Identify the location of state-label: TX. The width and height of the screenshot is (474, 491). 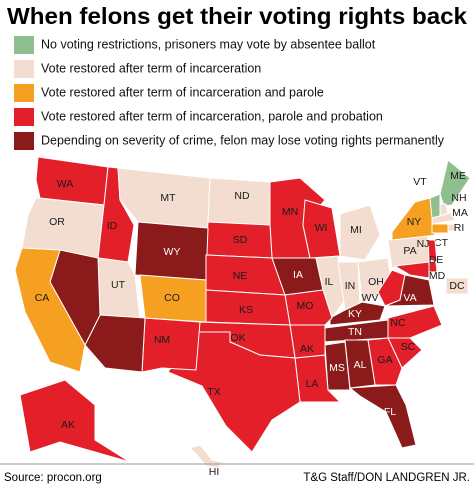
(213, 392).